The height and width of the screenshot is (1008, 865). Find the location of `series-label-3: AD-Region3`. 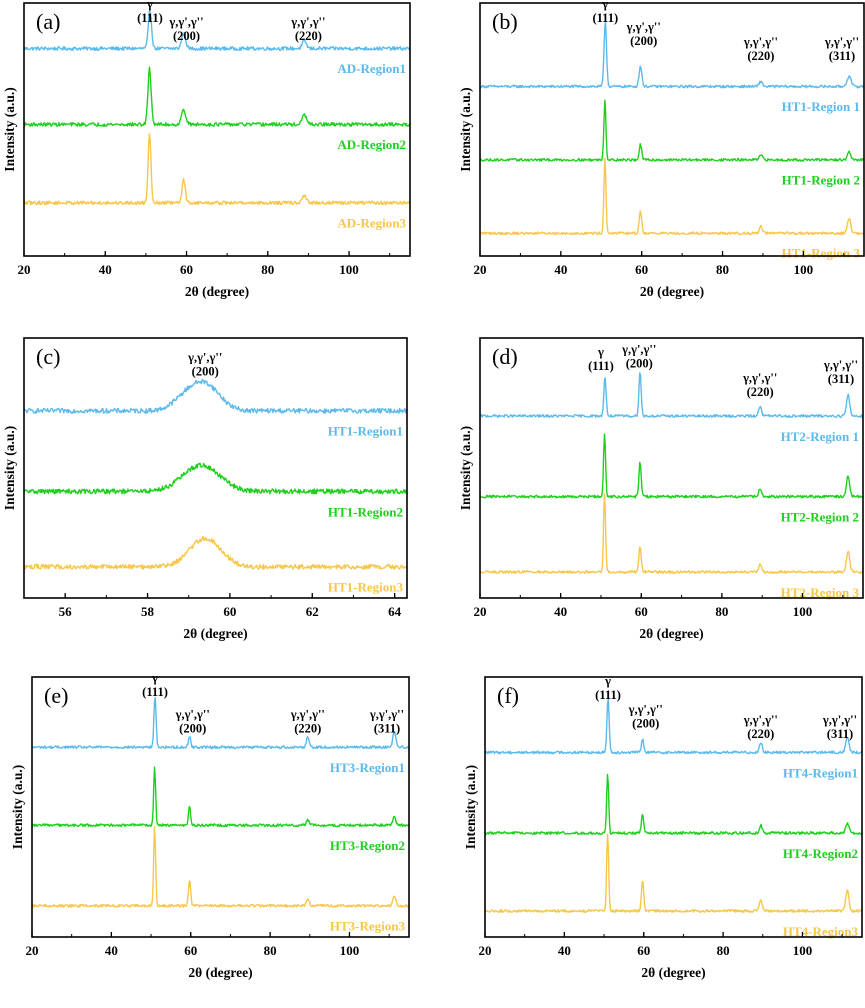

series-label-3: AD-Region3 is located at coordinates (371, 222).